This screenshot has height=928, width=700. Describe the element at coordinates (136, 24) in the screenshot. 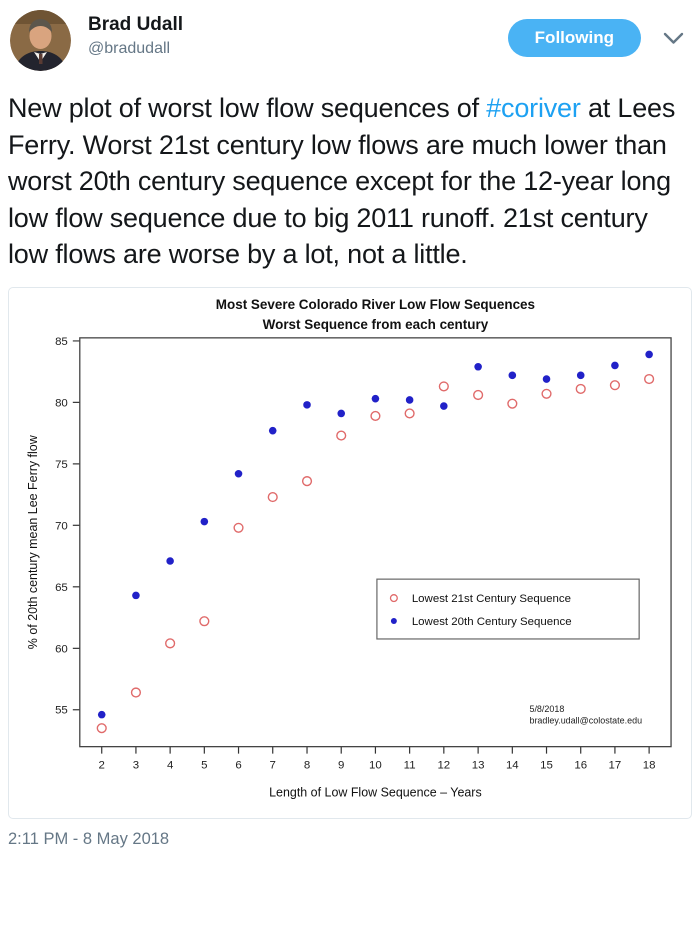

I see `display-name: Brad Udall` at that location.